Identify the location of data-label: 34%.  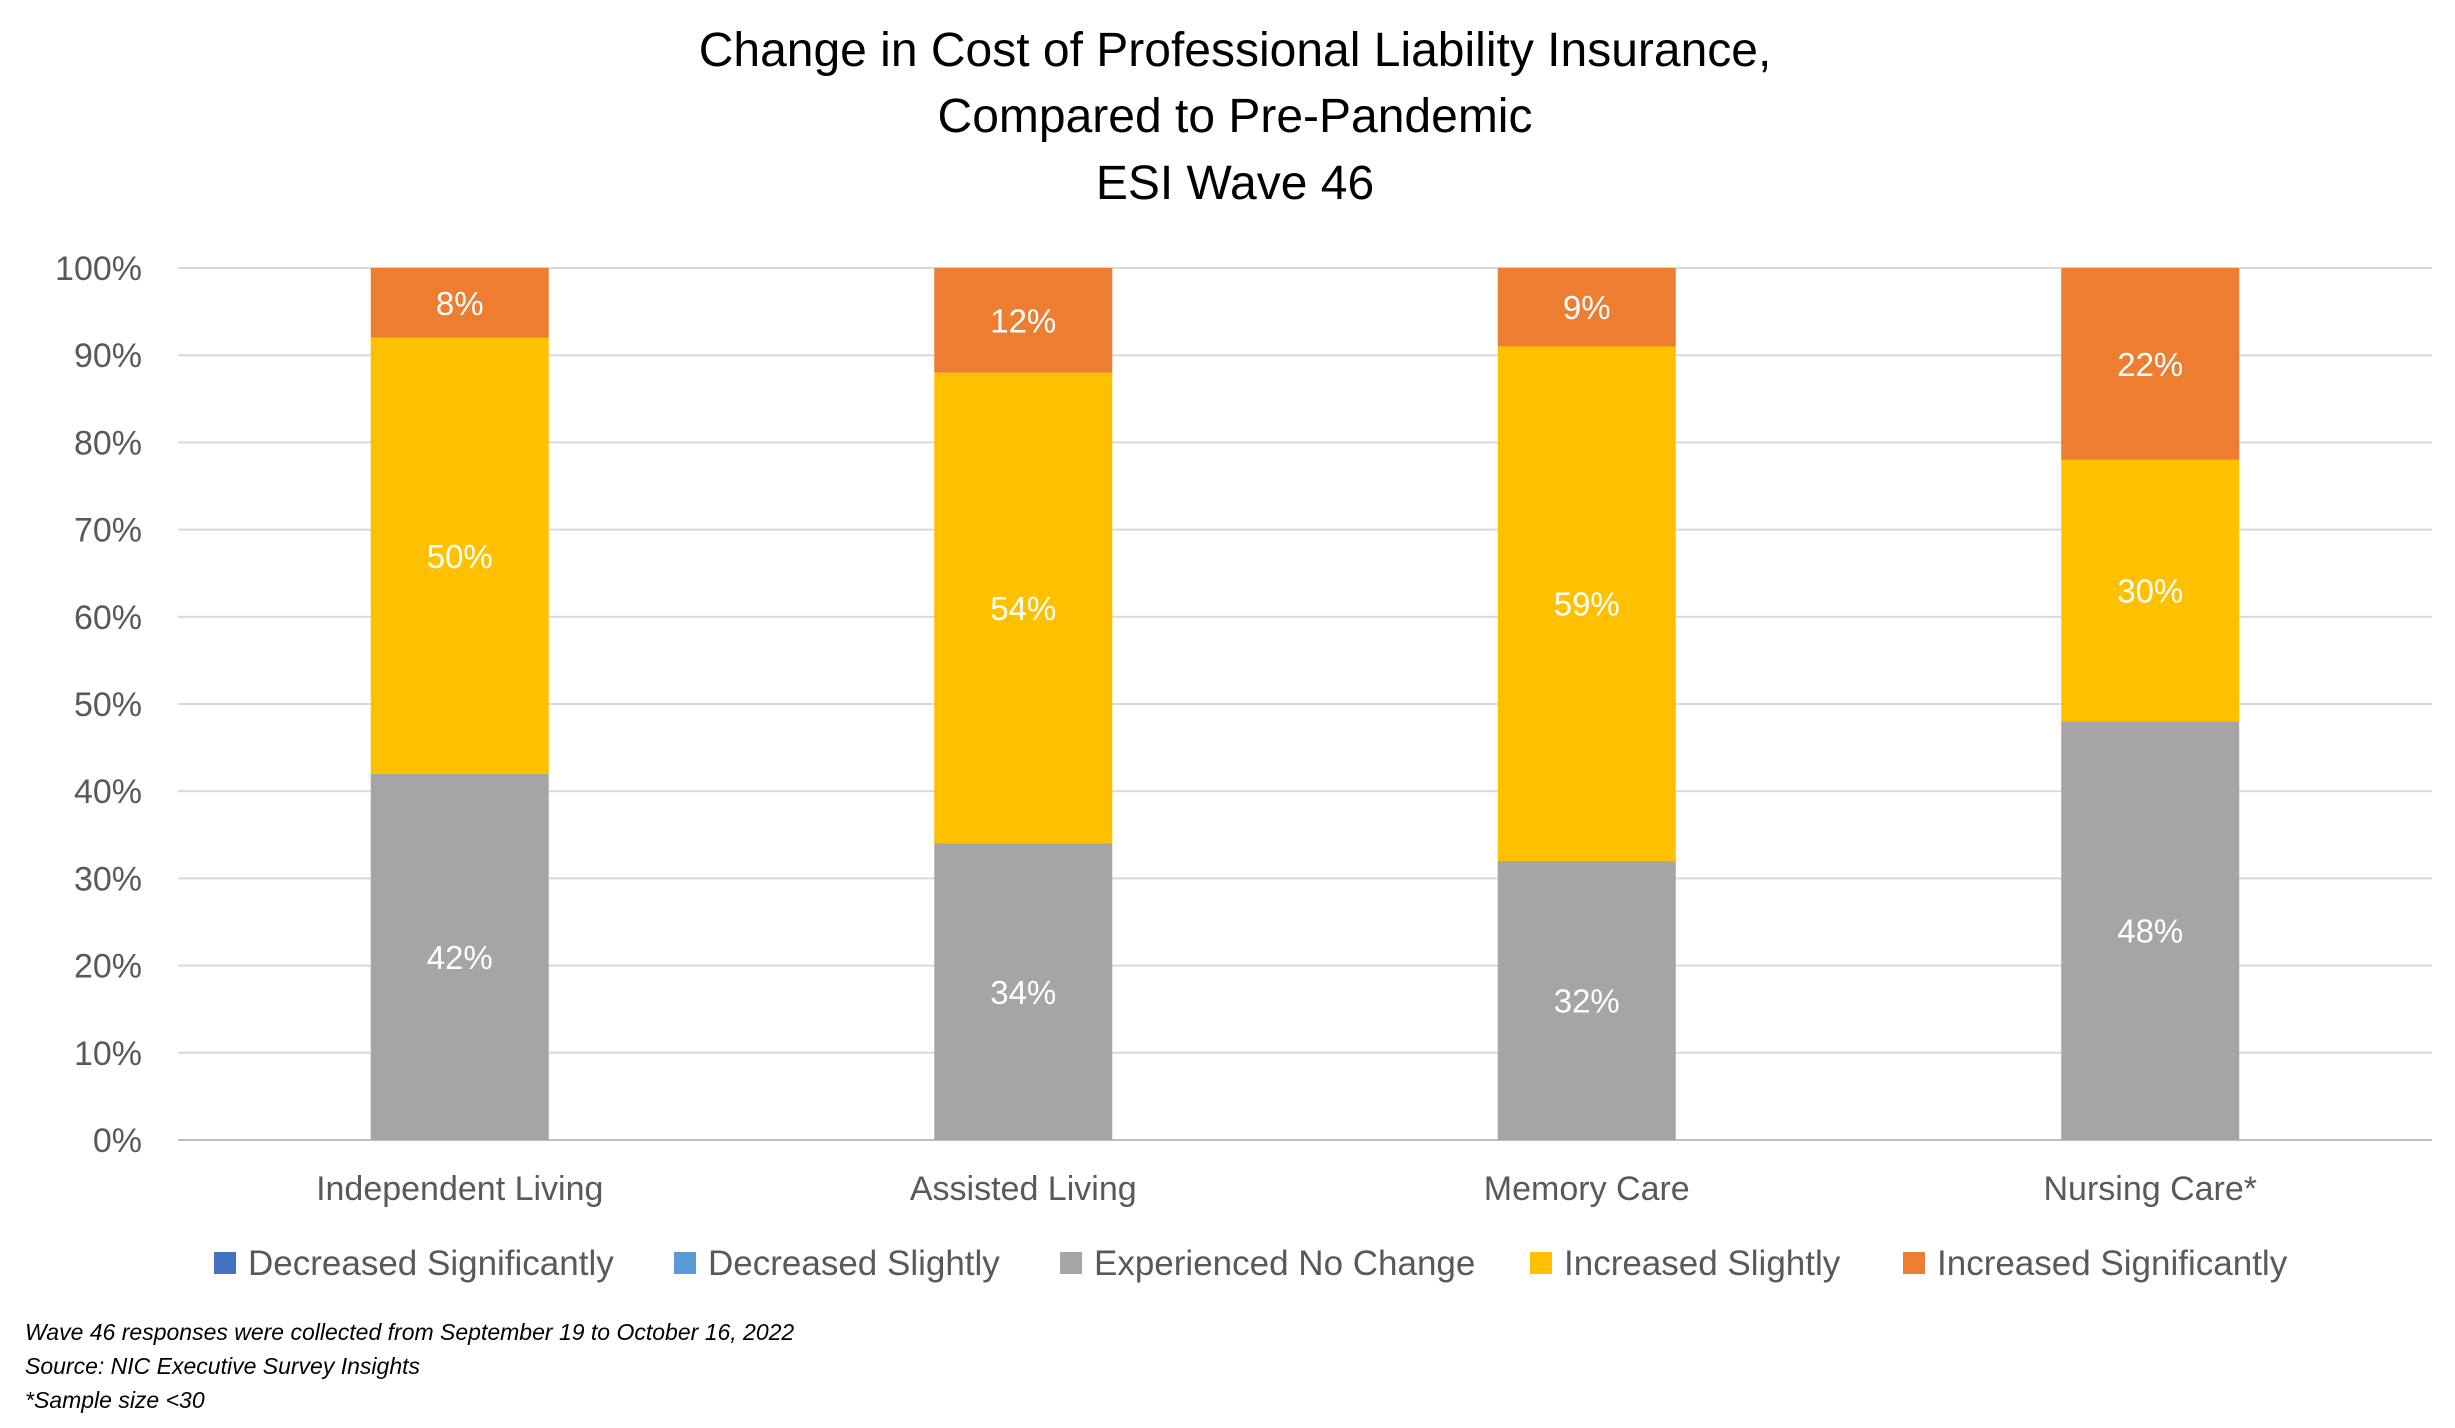
(1023, 992).